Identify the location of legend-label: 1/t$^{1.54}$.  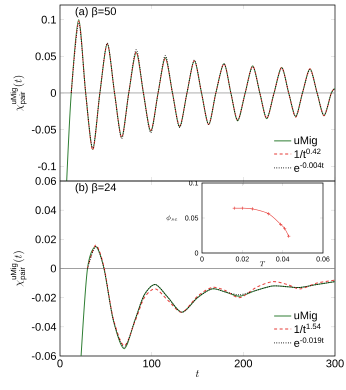
(307, 329).